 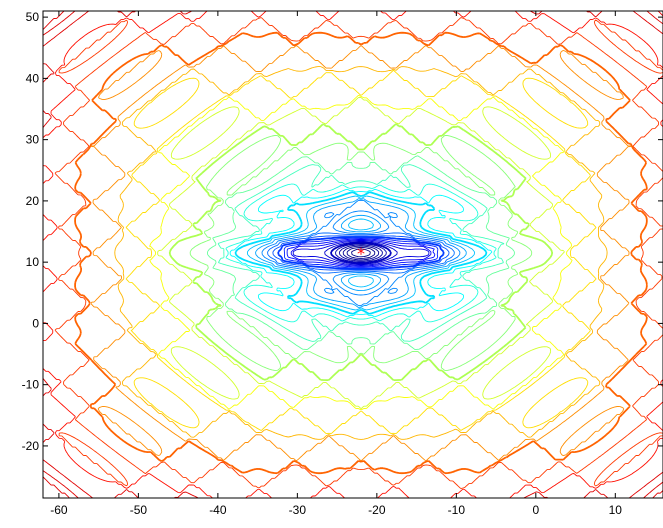 I want to click on y-tick-label: 40, so click(x=33, y=78).